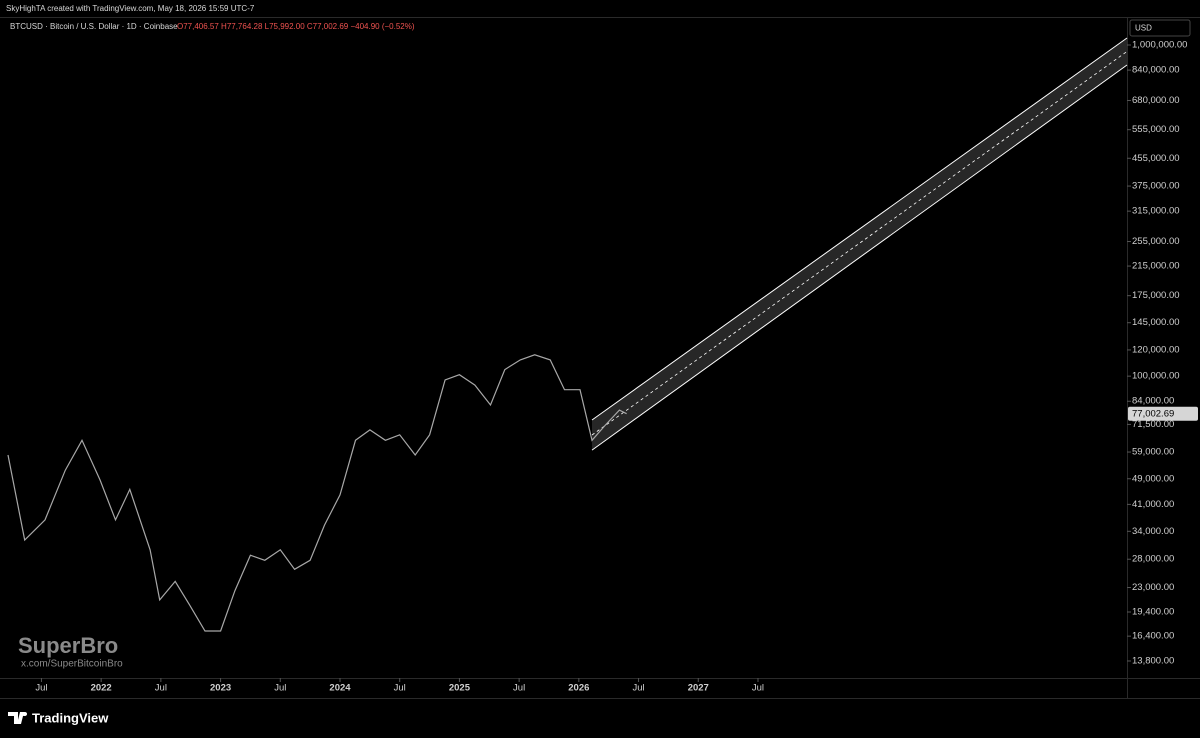 This screenshot has width=1200, height=738. What do you see at coordinates (72, 664) in the screenshot?
I see `watermark-handle: x.com/SuperBitcoinBro` at bounding box center [72, 664].